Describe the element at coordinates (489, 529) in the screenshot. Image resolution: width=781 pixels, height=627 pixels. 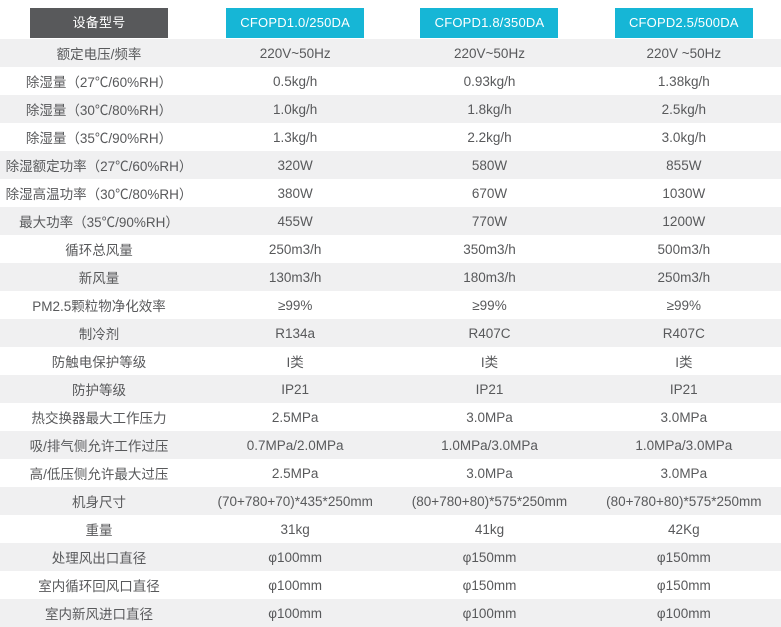
I see `spec-row-value: 41kg` at that location.